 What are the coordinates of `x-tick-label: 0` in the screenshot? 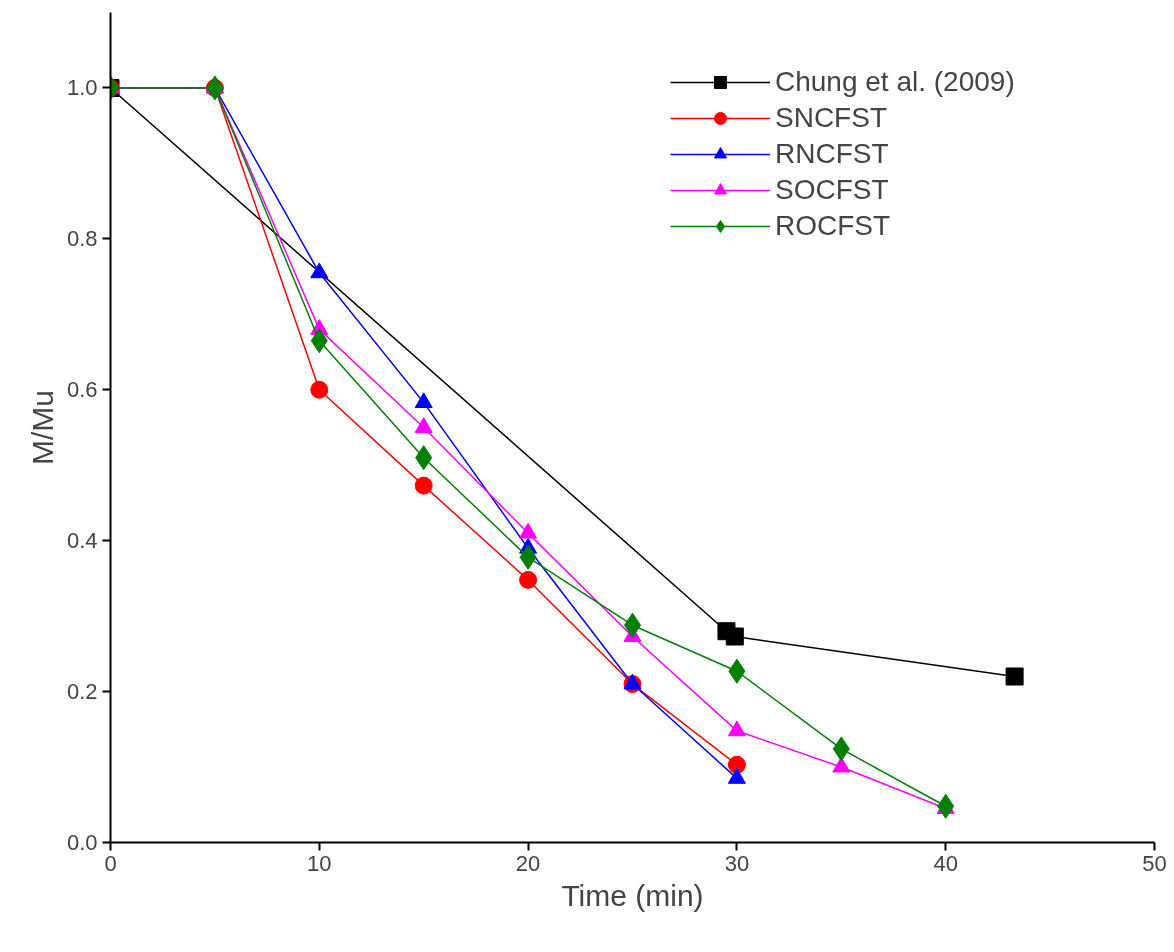 It's located at (110, 863).